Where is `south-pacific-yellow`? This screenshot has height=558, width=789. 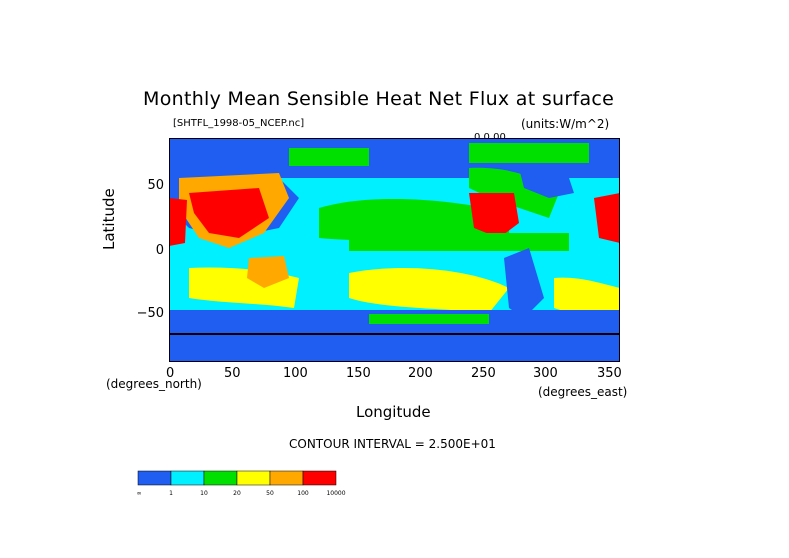
south-pacific-yellow is located at coordinates (429, 290).